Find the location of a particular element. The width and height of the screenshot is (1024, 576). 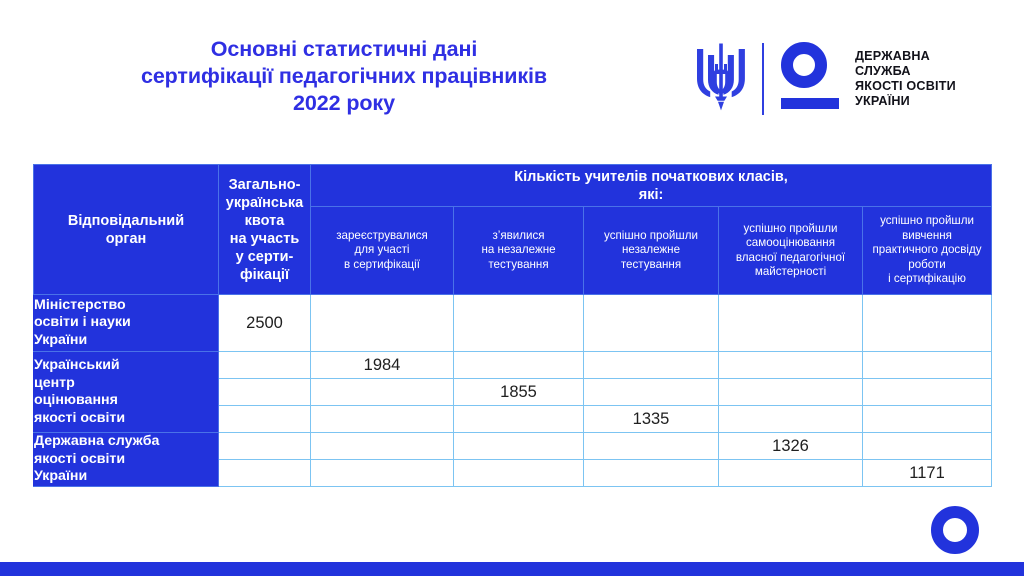

table-row: 1171 is located at coordinates (513, 473).